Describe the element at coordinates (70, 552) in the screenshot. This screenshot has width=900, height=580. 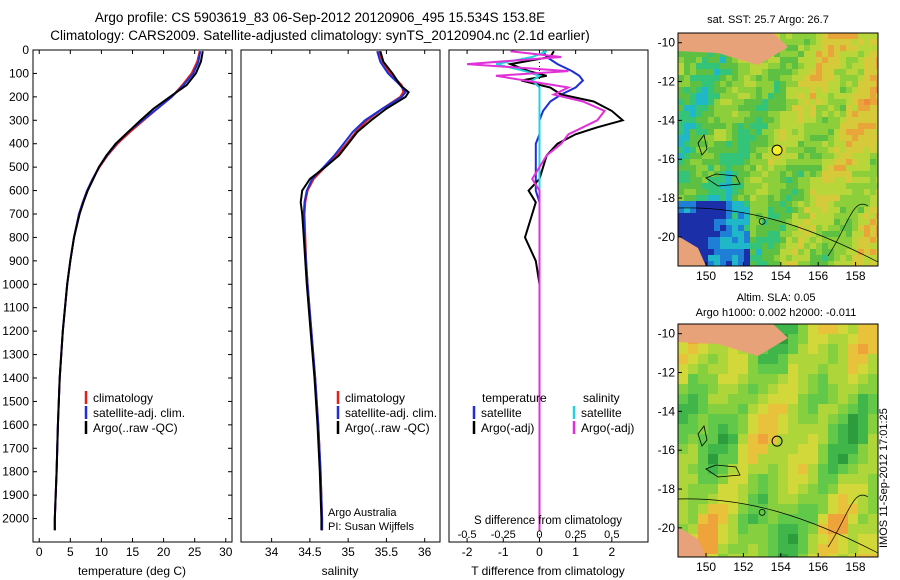
I see `xtick-label: 5` at that location.